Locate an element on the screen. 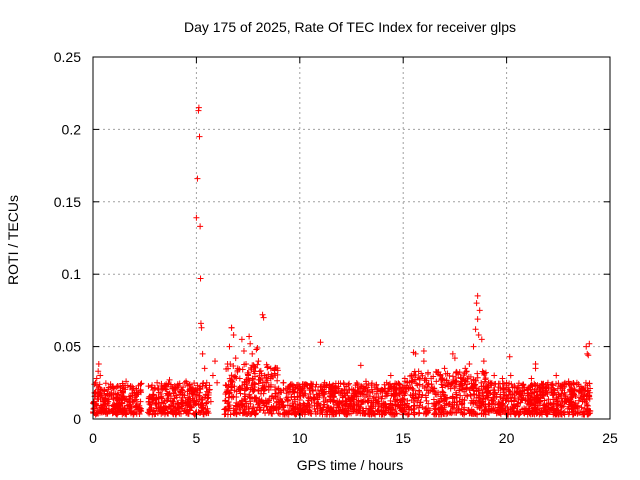 The height and width of the screenshot is (480, 640). y-axis-label: ROTI / TECUs is located at coordinates (13, 240).